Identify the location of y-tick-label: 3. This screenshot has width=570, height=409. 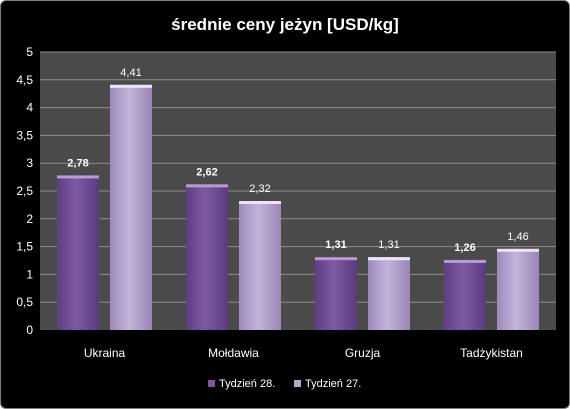
(29, 163).